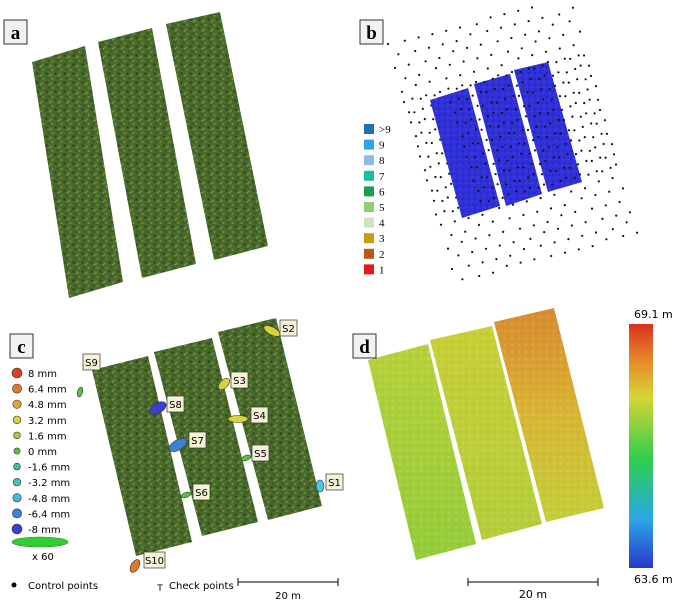 Image resolution: width=687 pixels, height=607 pixels. I want to click on error-legend-label: -3.2 mm, so click(49, 483).